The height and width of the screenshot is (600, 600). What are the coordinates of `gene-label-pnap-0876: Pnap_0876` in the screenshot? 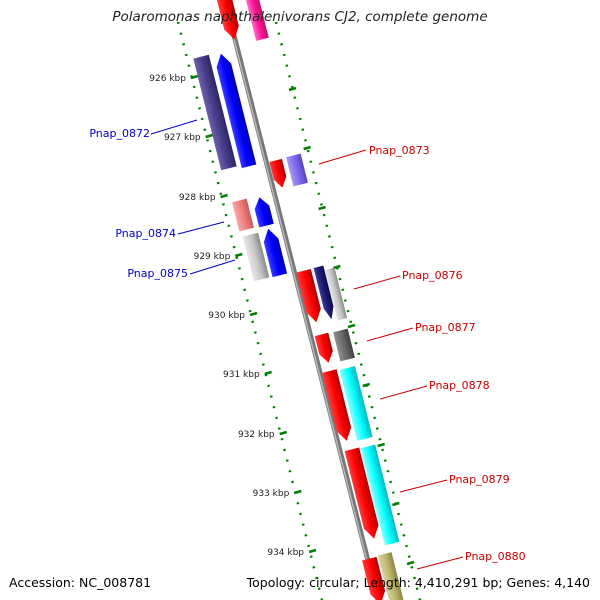 It's located at (432, 275).